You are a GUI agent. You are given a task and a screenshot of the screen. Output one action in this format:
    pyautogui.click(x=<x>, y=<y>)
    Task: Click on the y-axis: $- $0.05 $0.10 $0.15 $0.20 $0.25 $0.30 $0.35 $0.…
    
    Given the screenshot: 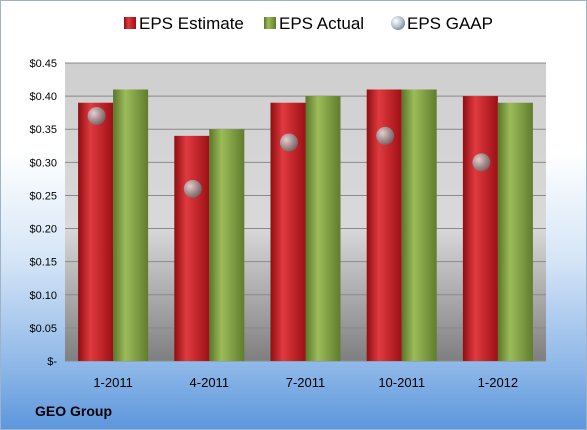 What is the action you would take?
    pyautogui.click(x=43, y=213)
    